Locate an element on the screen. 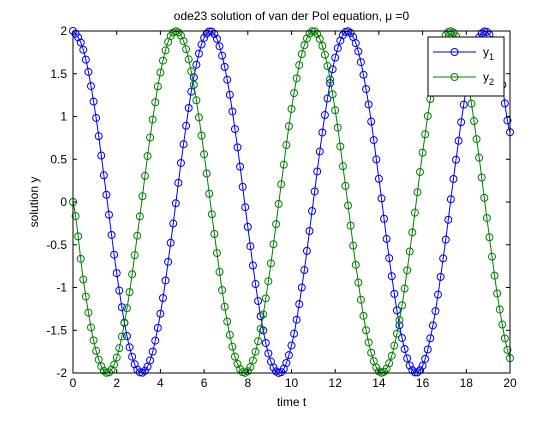 The width and height of the screenshot is (560, 425). y-tick-label: 0.5 is located at coordinates (58, 159).